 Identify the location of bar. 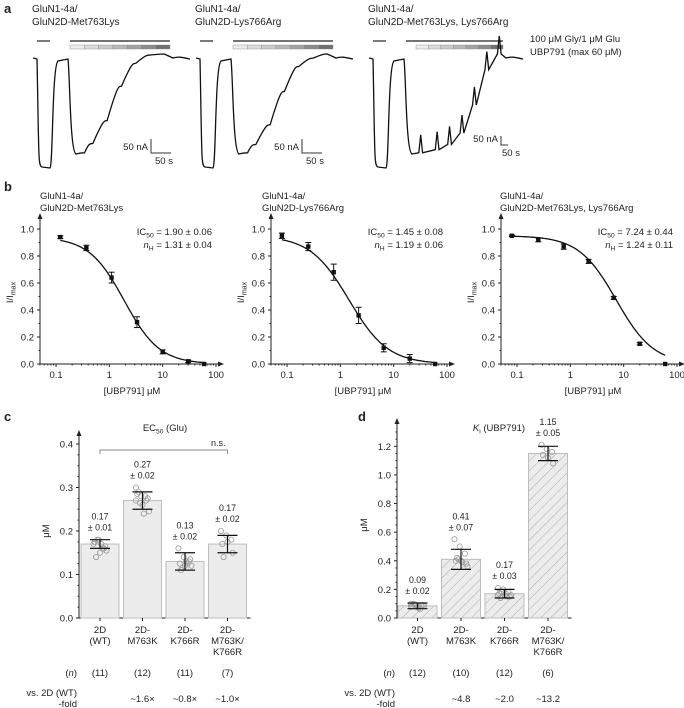
(142, 559).